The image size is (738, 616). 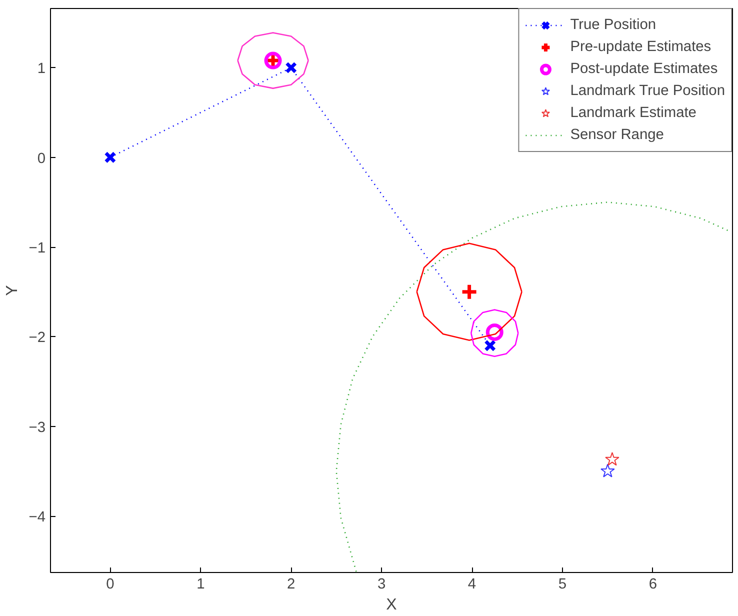 I want to click on x-axis-title: X, so click(x=392, y=605).